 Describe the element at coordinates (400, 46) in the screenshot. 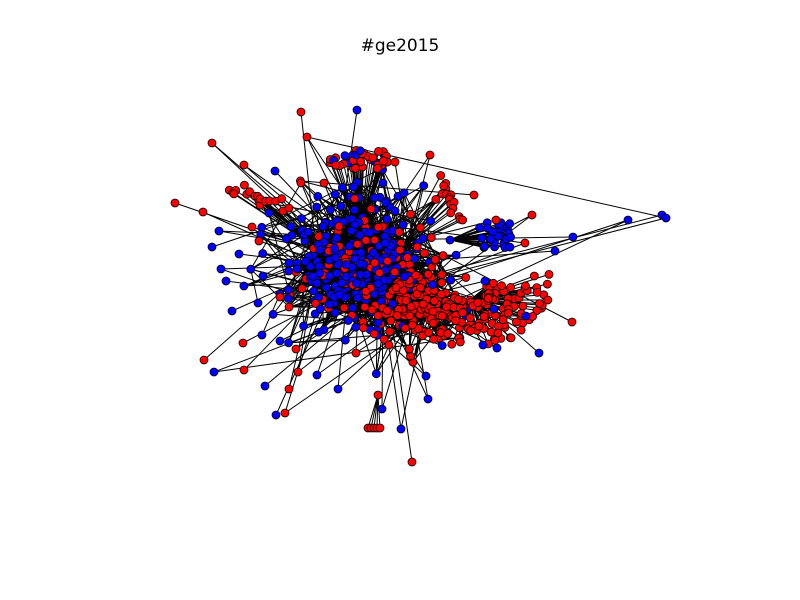

I see `figure-title: #ge2015` at that location.